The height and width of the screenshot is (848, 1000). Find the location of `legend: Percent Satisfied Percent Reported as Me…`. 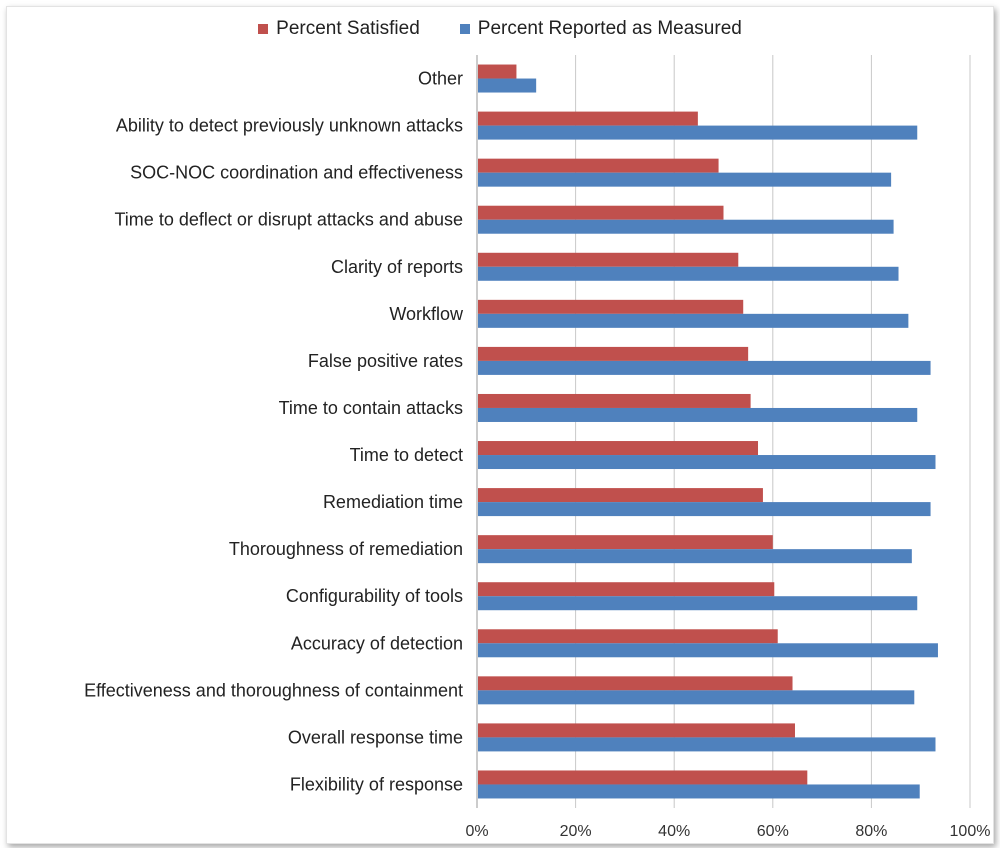

legend: Percent Satisfied Percent Reported as Me… is located at coordinates (500, 29).